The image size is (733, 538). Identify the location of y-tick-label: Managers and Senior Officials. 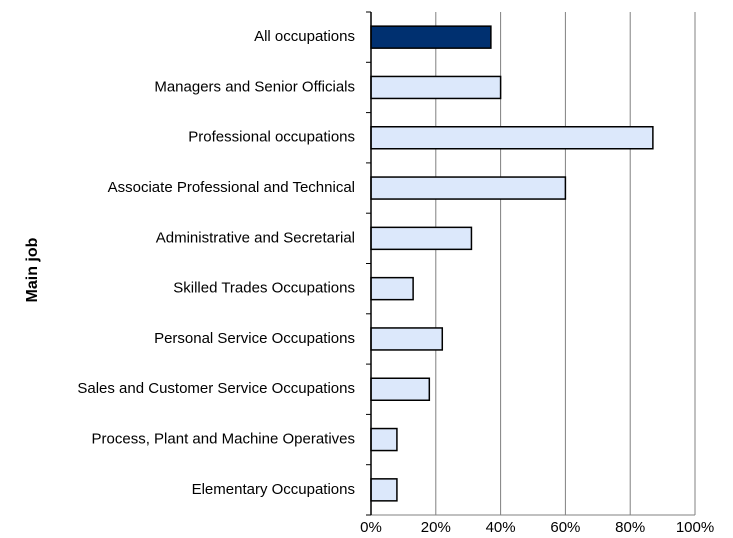
(254, 86).